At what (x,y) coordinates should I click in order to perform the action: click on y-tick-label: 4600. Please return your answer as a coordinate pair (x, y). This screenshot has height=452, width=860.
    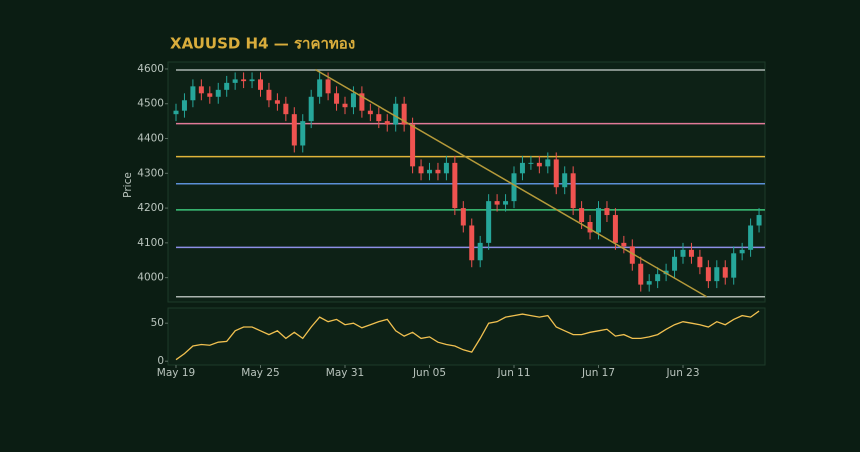
    Looking at the image, I should click on (150, 69).